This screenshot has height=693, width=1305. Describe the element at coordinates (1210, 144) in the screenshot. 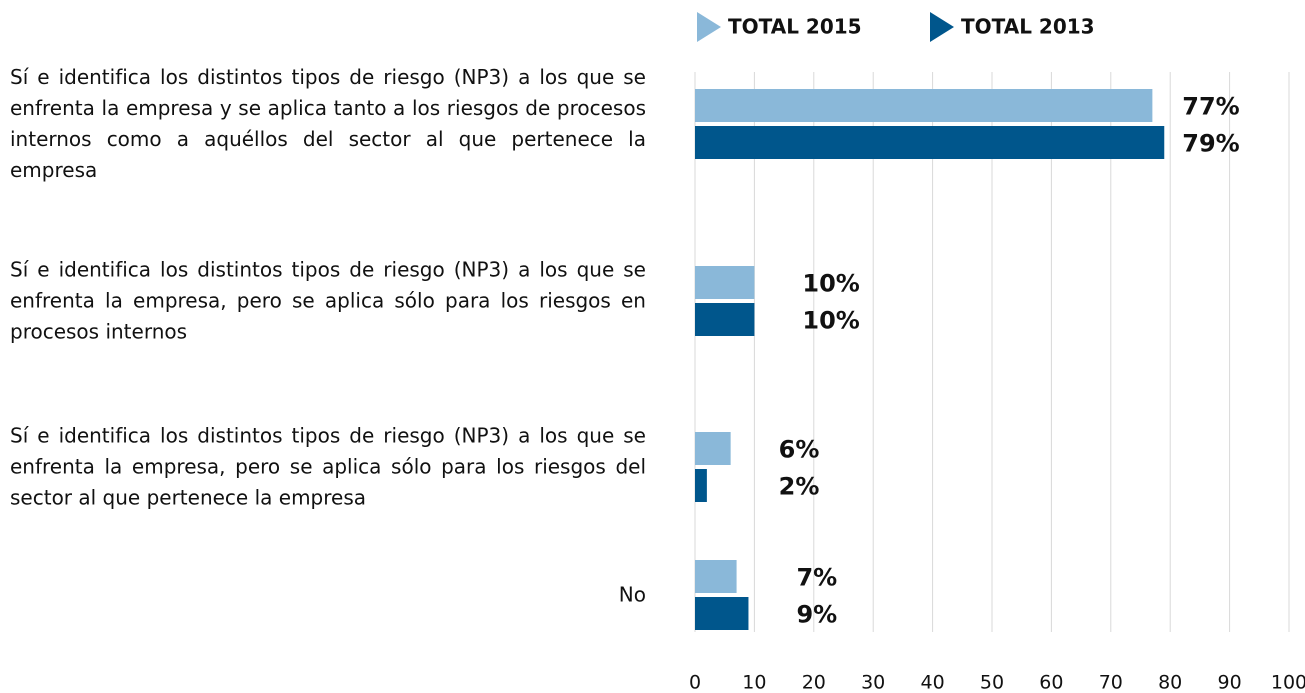

I see `value-label: 79%` at that location.